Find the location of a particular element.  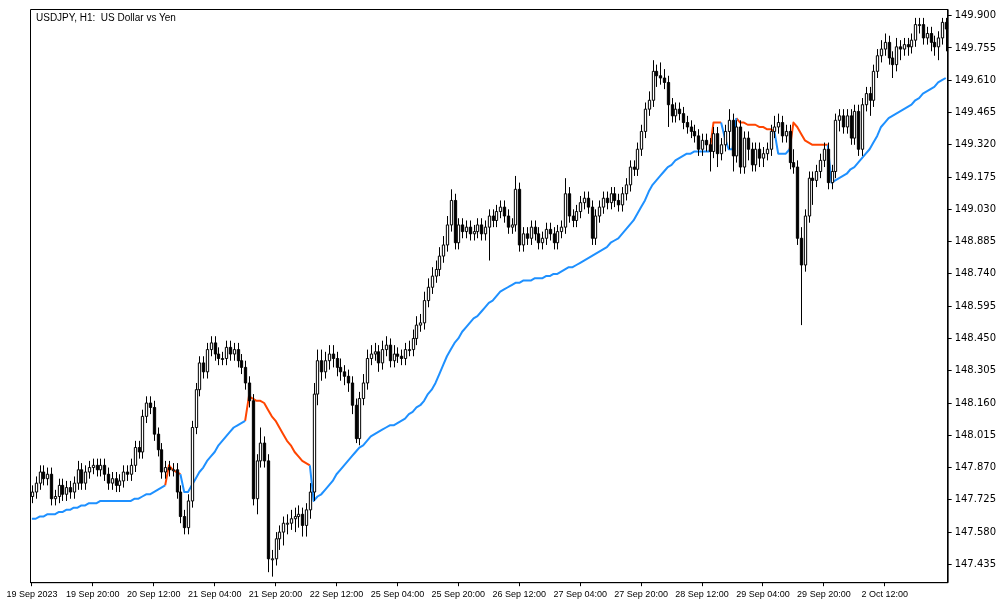

y-tick-label: 149.320 is located at coordinates (975, 144).